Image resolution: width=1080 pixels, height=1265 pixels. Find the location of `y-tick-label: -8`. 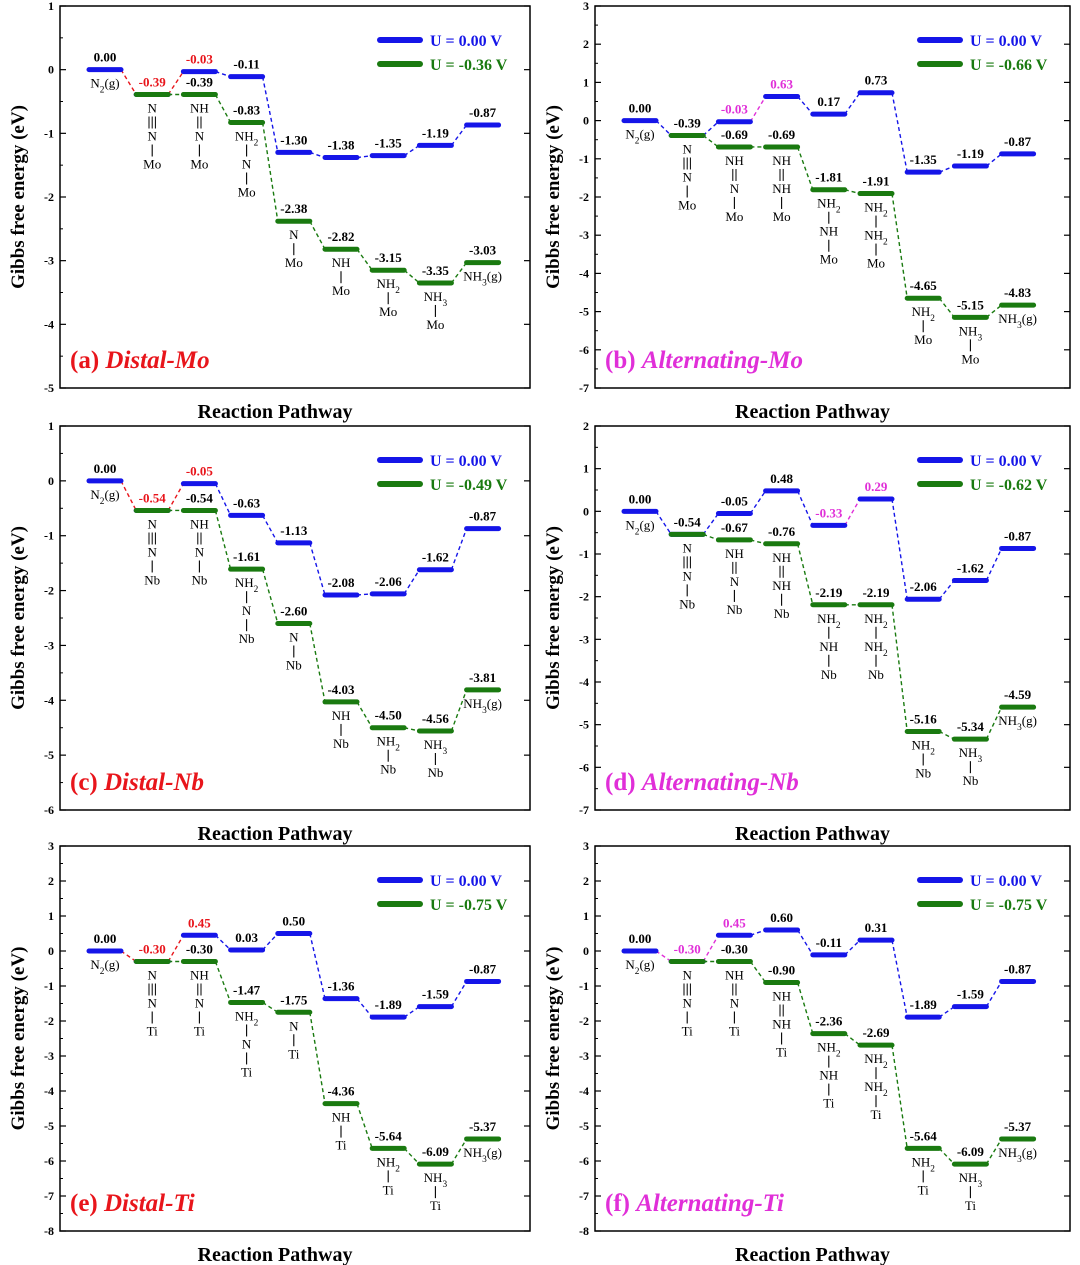

y-tick-label: -8 is located at coordinates (584, 1231).